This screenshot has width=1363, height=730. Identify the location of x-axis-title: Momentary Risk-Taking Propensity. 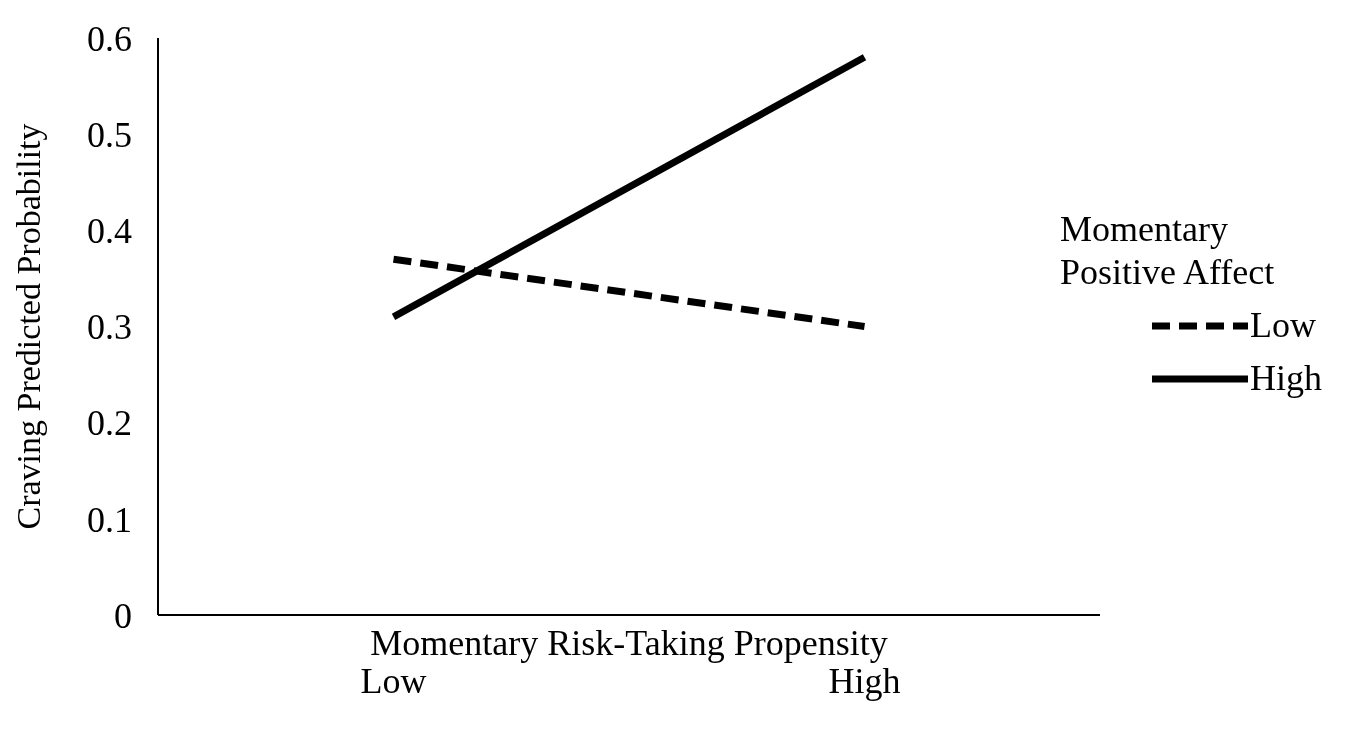
(629, 642).